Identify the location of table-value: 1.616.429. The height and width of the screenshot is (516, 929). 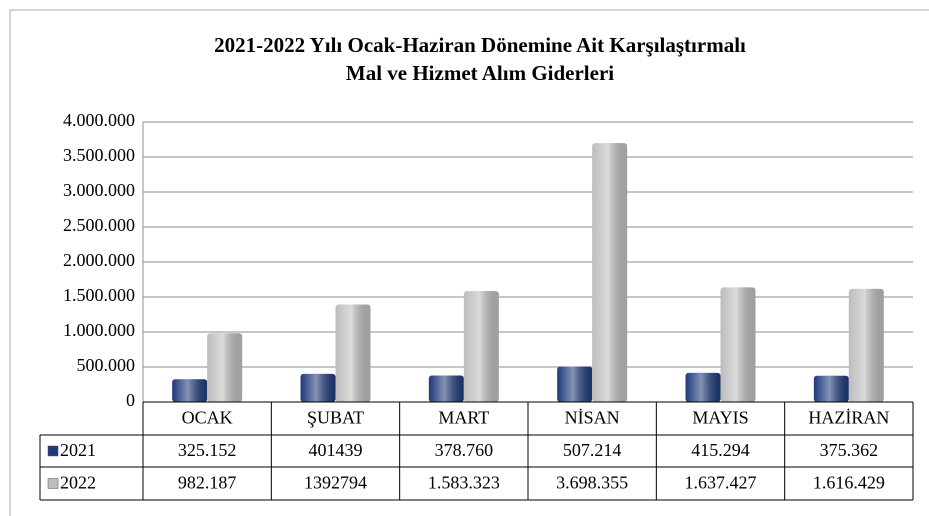
(849, 483).